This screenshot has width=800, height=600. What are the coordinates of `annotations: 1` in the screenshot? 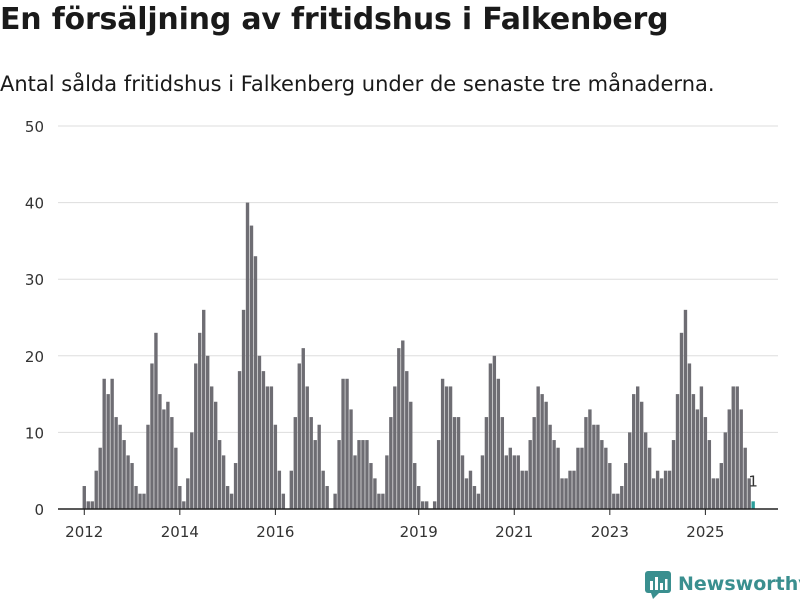 It's located at (753, 481).